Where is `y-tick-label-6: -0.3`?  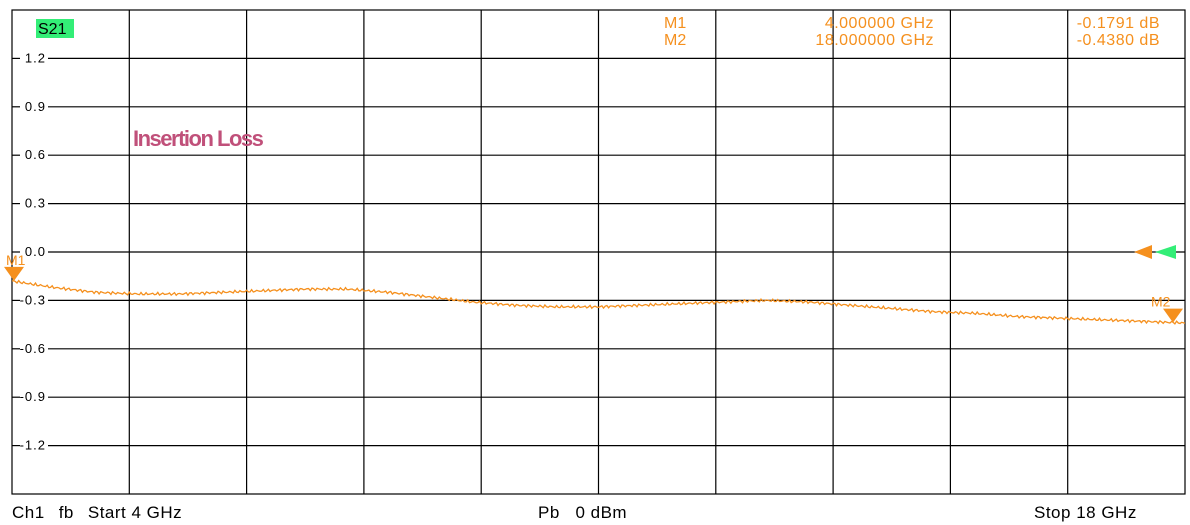 y-tick-label-6: -0.3 is located at coordinates (33, 299).